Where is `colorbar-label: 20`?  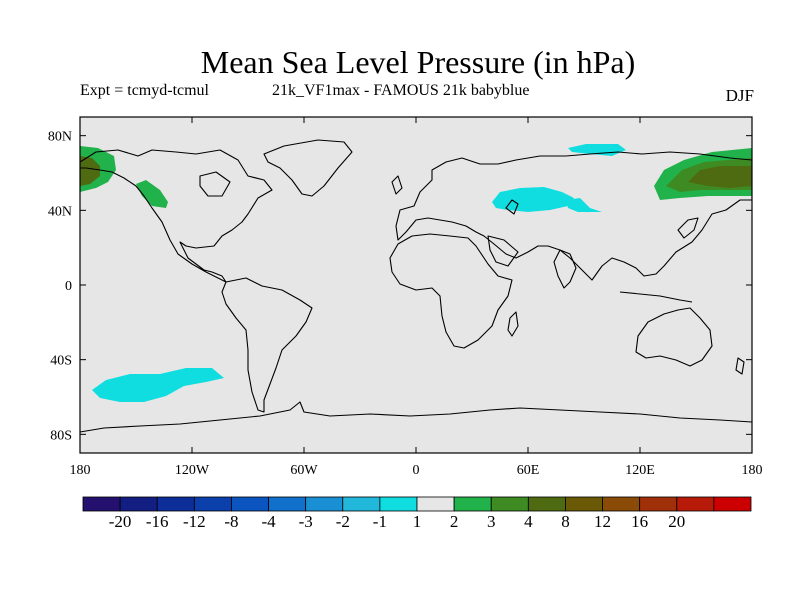 colorbar-label: 20 is located at coordinates (676, 521).